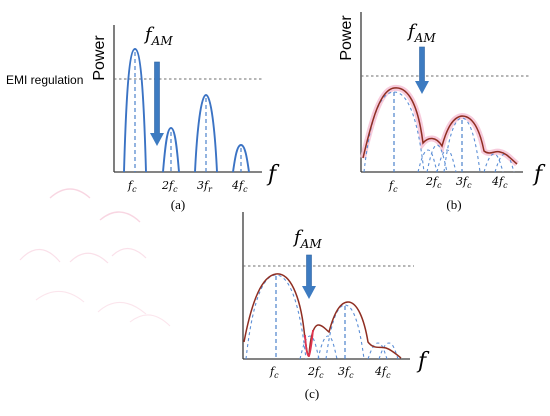 This screenshot has width=550, height=416. I want to click on panel-b-fam-arrow-shaft, so click(422, 64).